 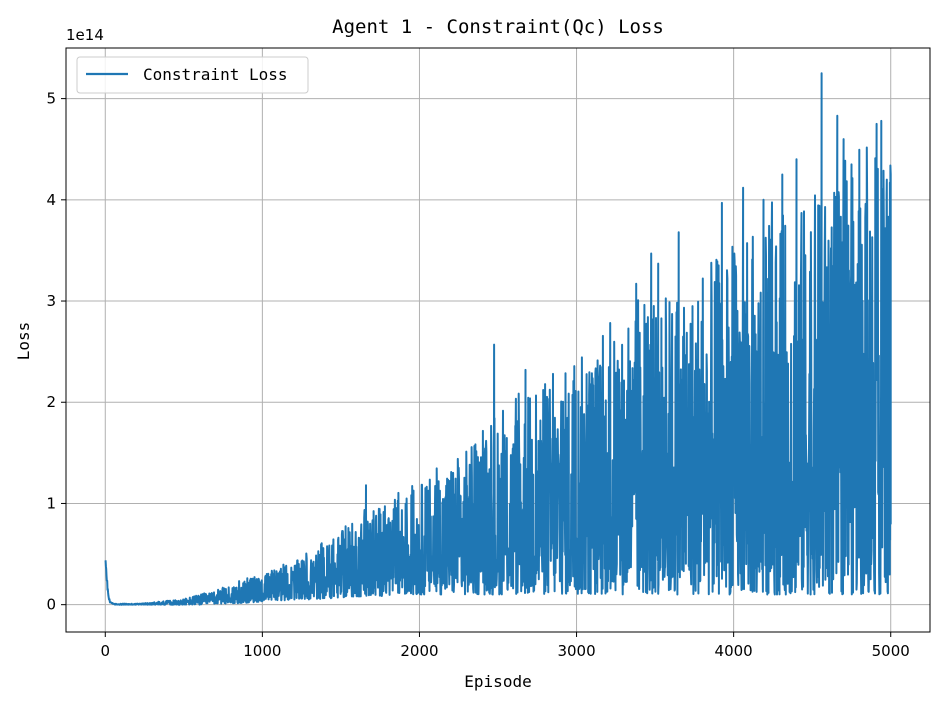 What do you see at coordinates (51, 200) in the screenshot?
I see `y-tick-label: 4` at bounding box center [51, 200].